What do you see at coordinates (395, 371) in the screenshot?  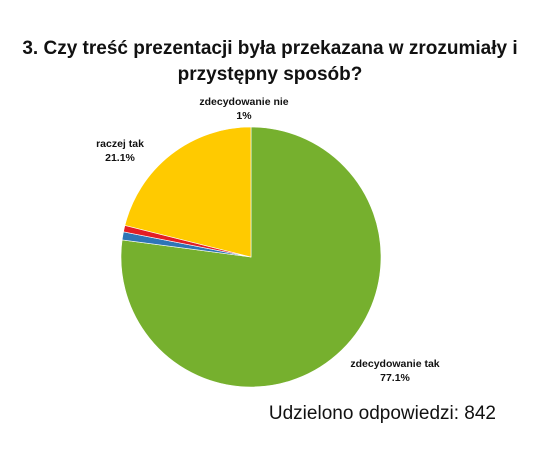 I see `slice-label-zdecydowanie-tak: zdecydowanie tak 77.1%` at bounding box center [395, 371].